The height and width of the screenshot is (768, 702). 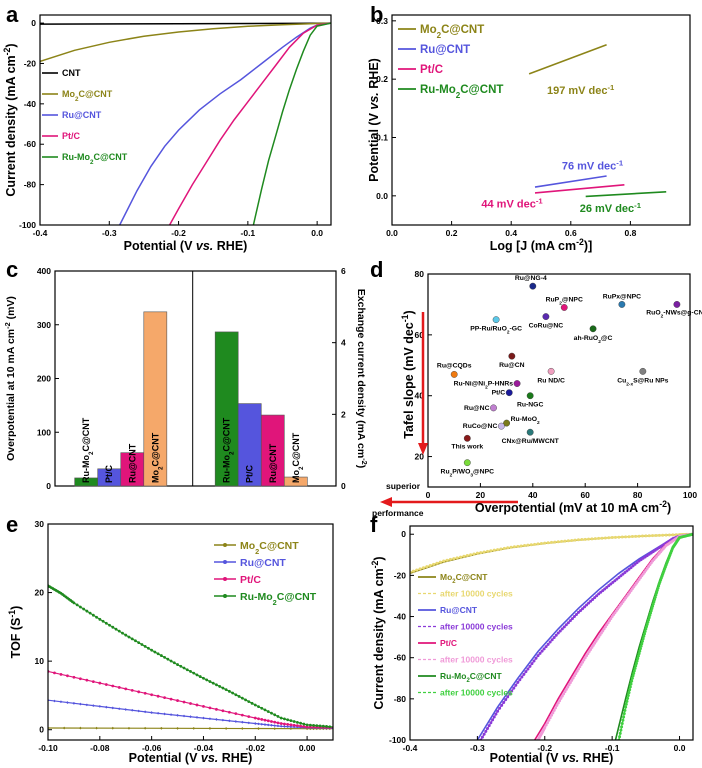 I want to click on panel-a-xtick-label: -0.1, so click(x=248, y=233).